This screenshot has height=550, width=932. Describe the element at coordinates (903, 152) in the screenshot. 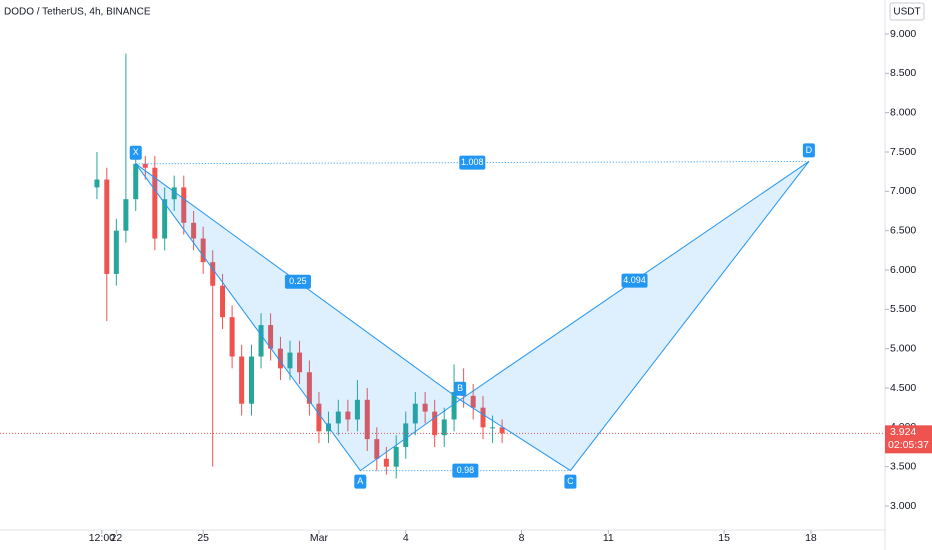

I see `y-tick-label: 7.500` at that location.